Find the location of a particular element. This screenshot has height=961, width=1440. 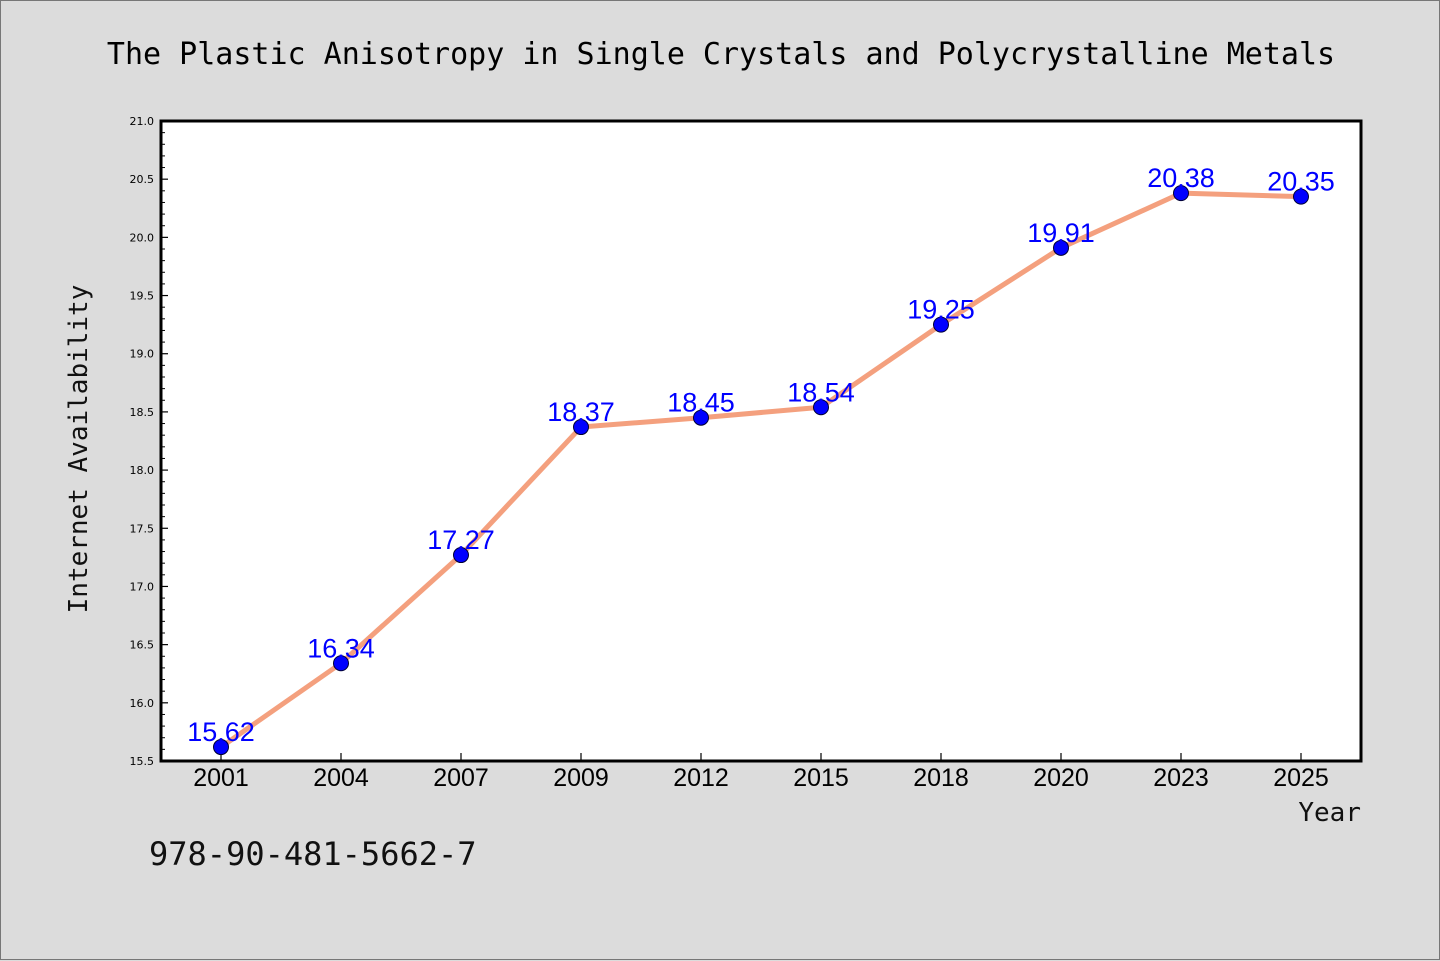

x-tick-label: 2012 is located at coordinates (701, 778).